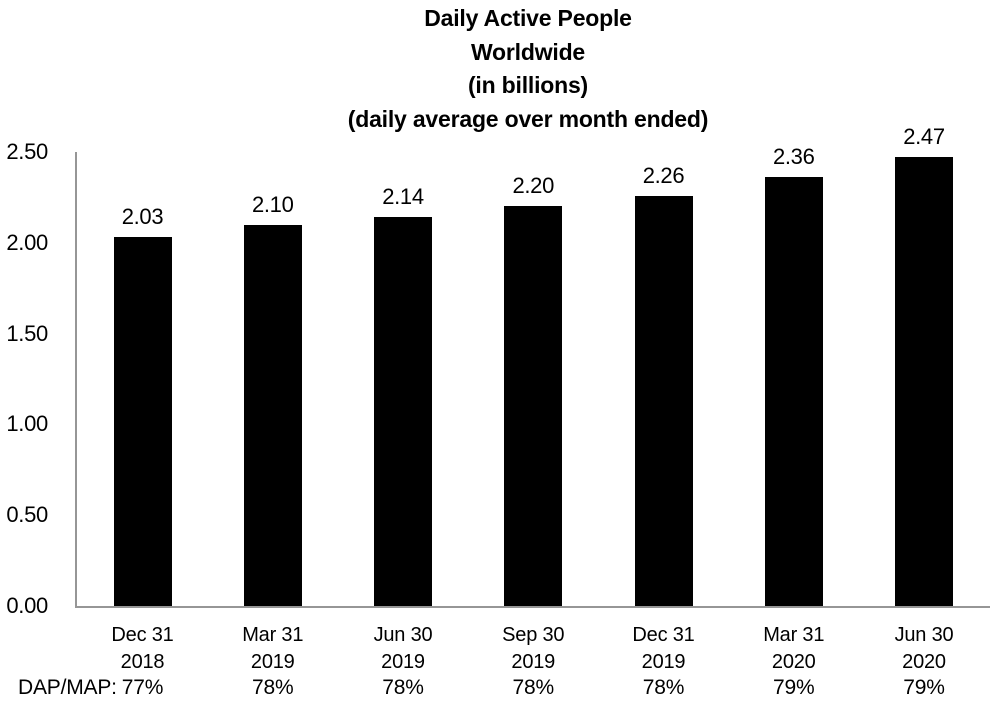  I want to click on chart-title-line: Daily Active People, so click(528, 18).